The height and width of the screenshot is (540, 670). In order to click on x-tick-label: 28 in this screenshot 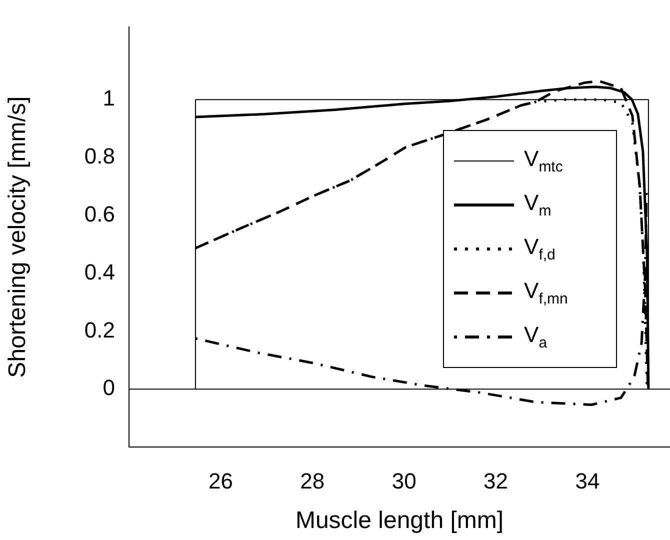, I will do `click(312, 481)`.